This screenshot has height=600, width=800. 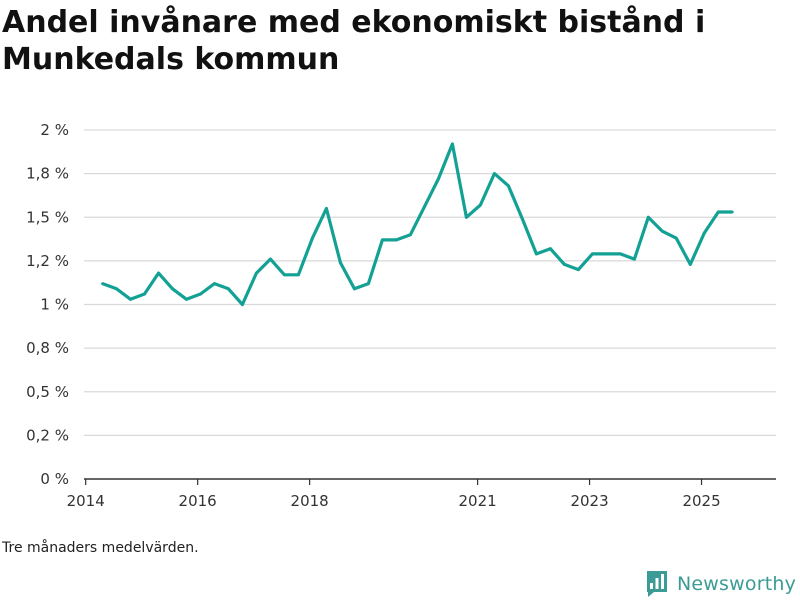 I want to click on newsworthy-logo-icon, so click(x=657, y=584).